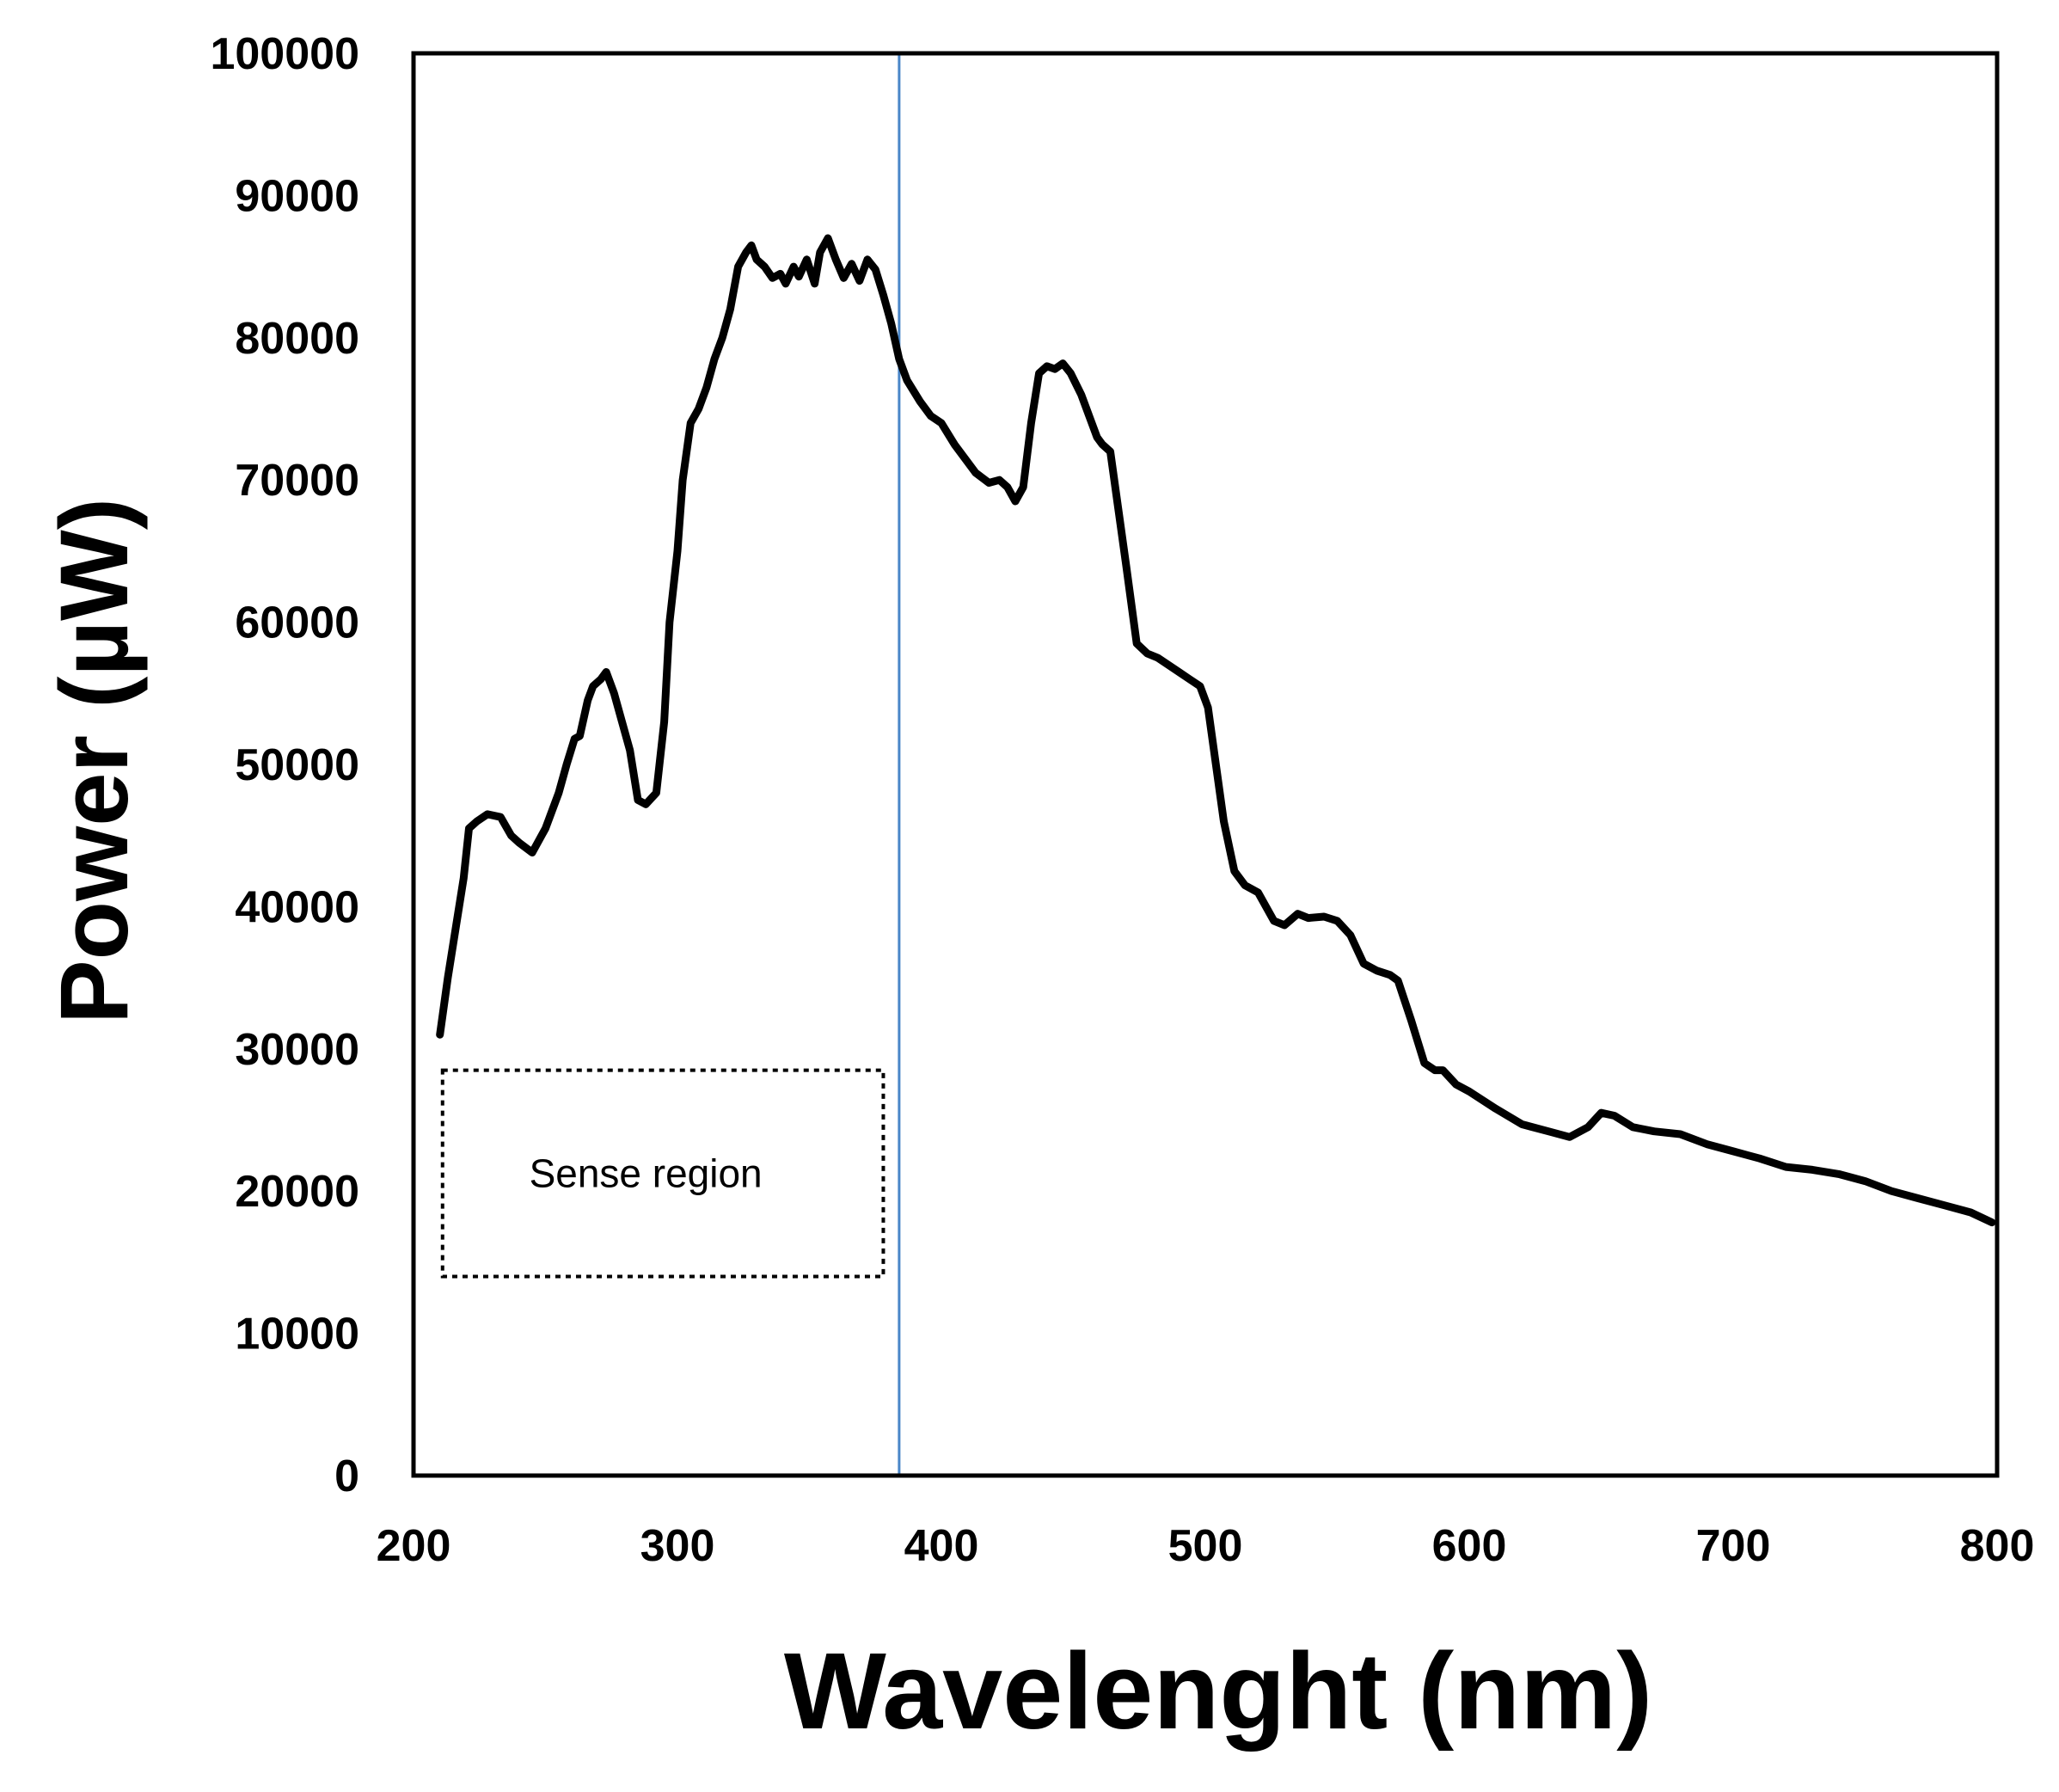  I want to click on y-tick-label: 30000, so click(297, 1050).